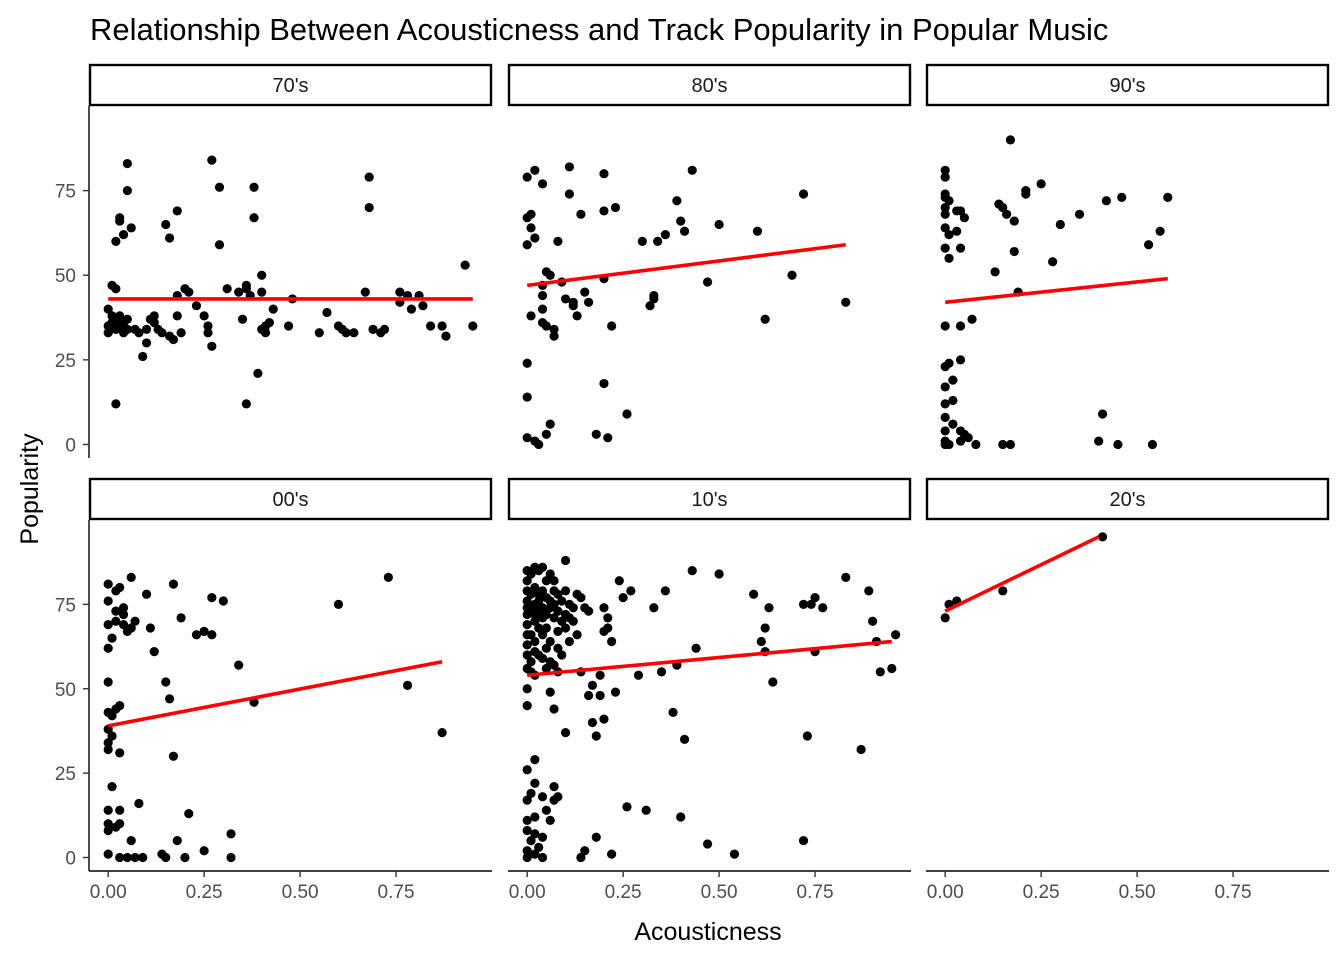  What do you see at coordinates (709, 658) in the screenshot?
I see `trend-line` at bounding box center [709, 658].